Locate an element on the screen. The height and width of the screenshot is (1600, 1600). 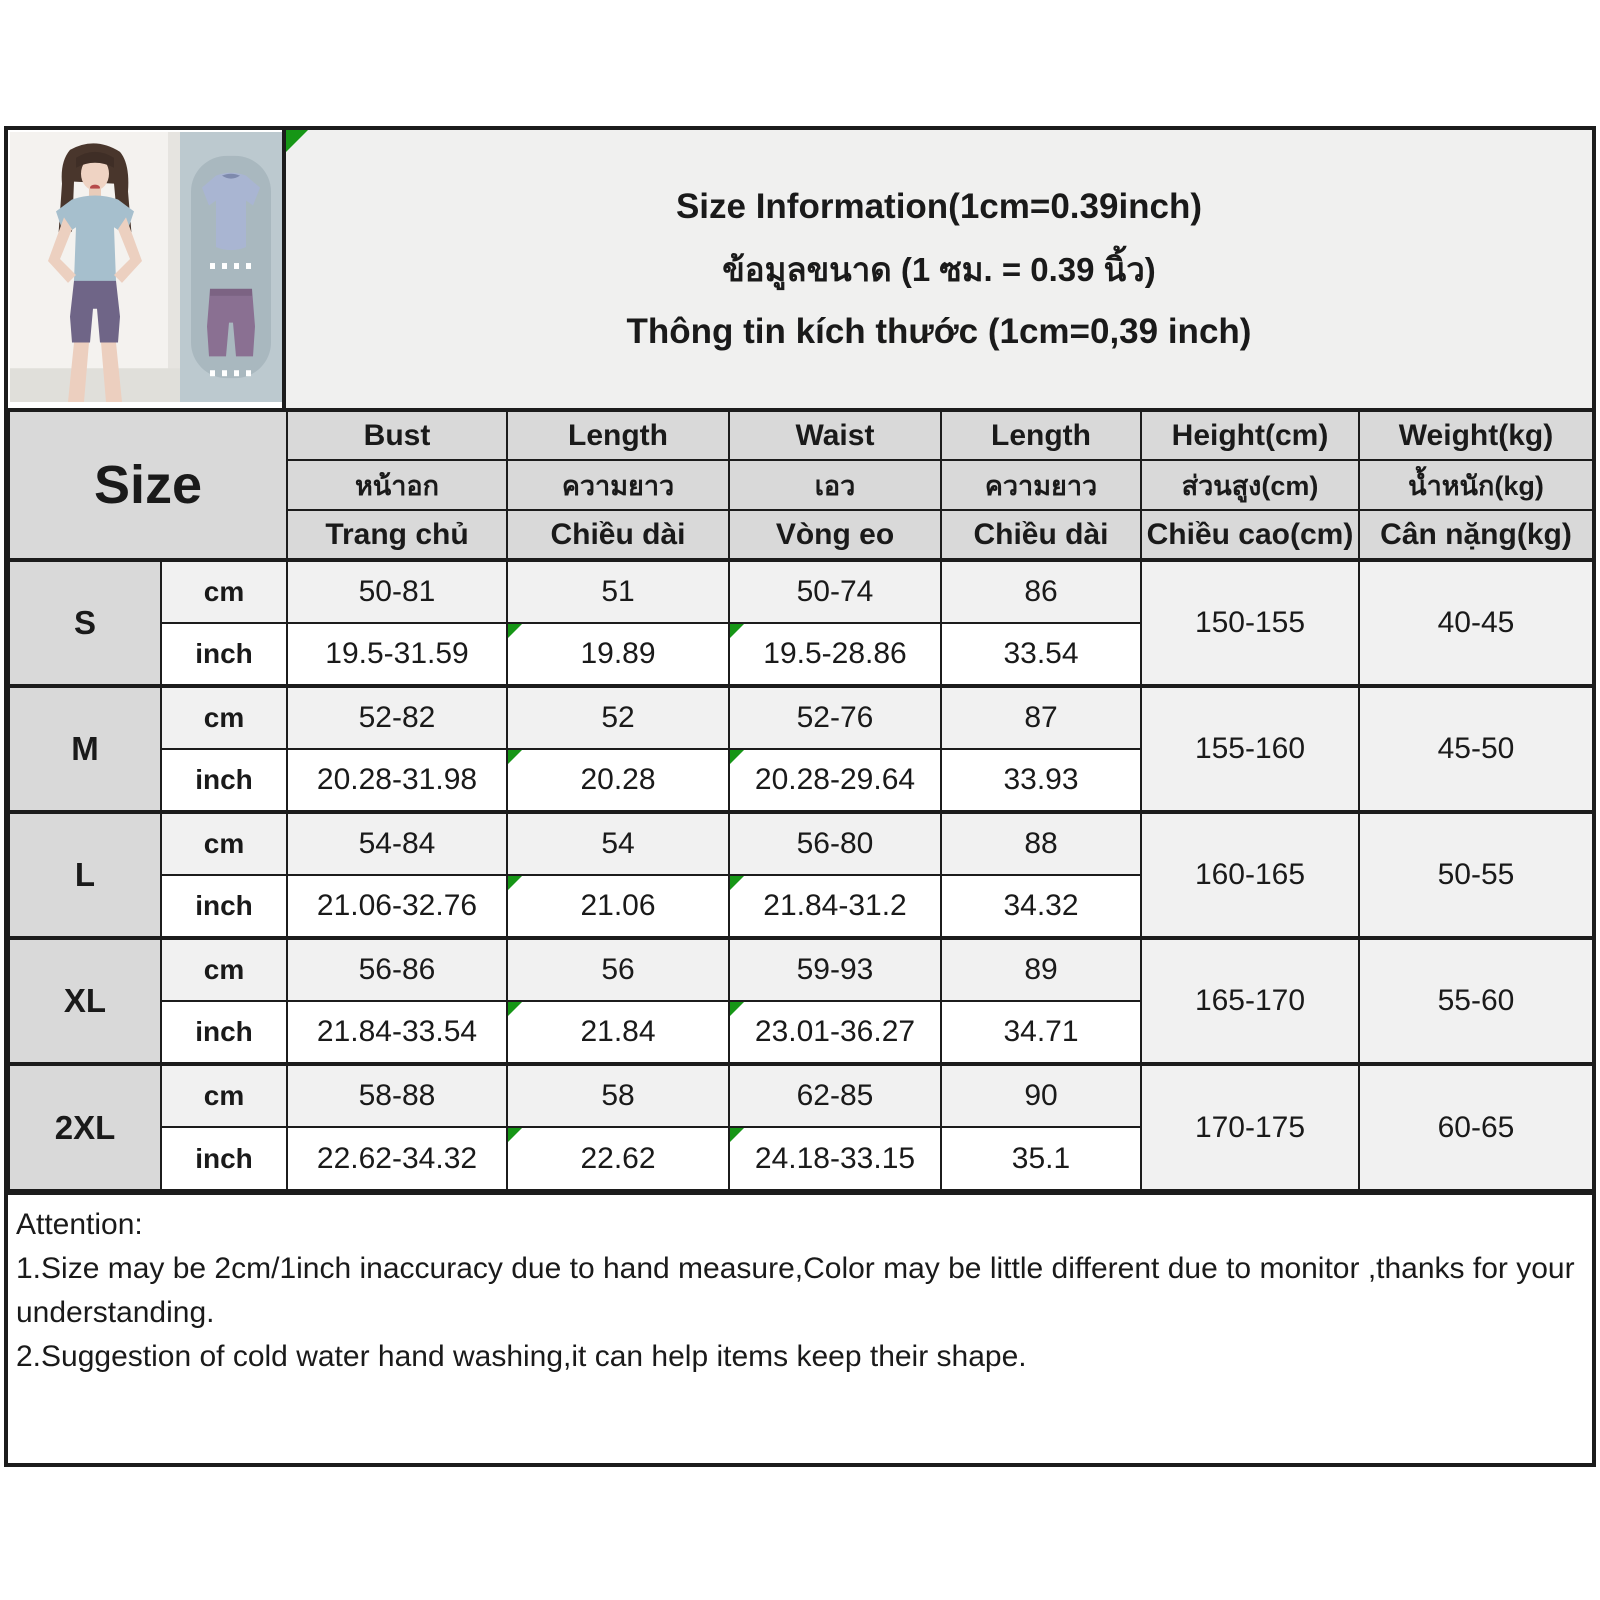
col-header-height-vi: Chiều cao(cm) is located at coordinates (1250, 535).